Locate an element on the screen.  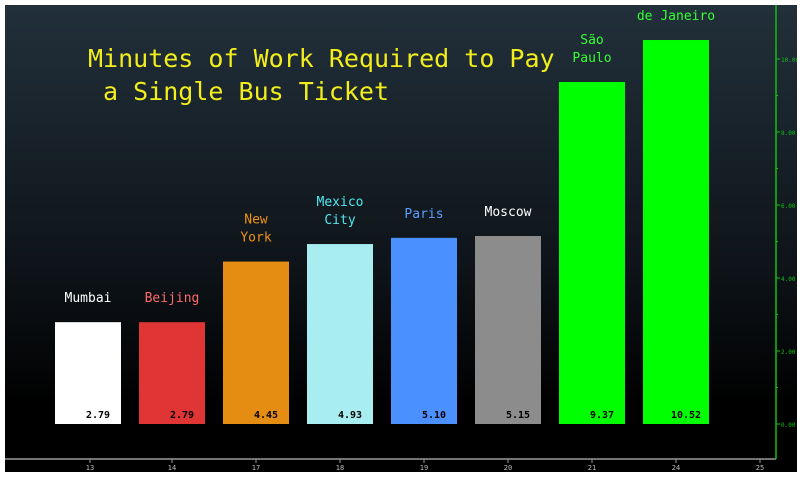
value-label: 4.45 is located at coordinates (266, 415).